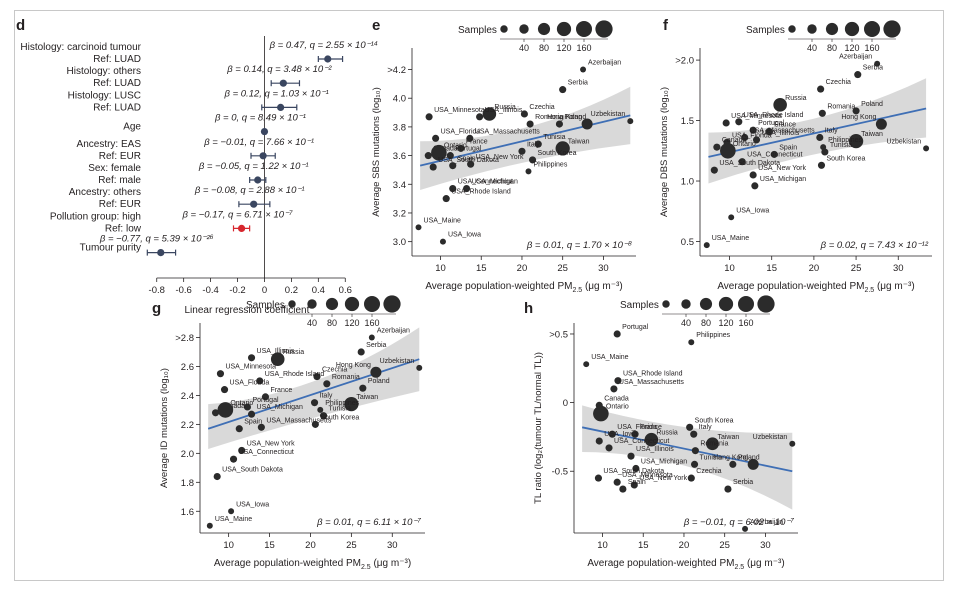 This screenshot has width=960, height=593. Describe the element at coordinates (332, 323) in the screenshot. I see `samples-legend-tick-label: 80` at that location.